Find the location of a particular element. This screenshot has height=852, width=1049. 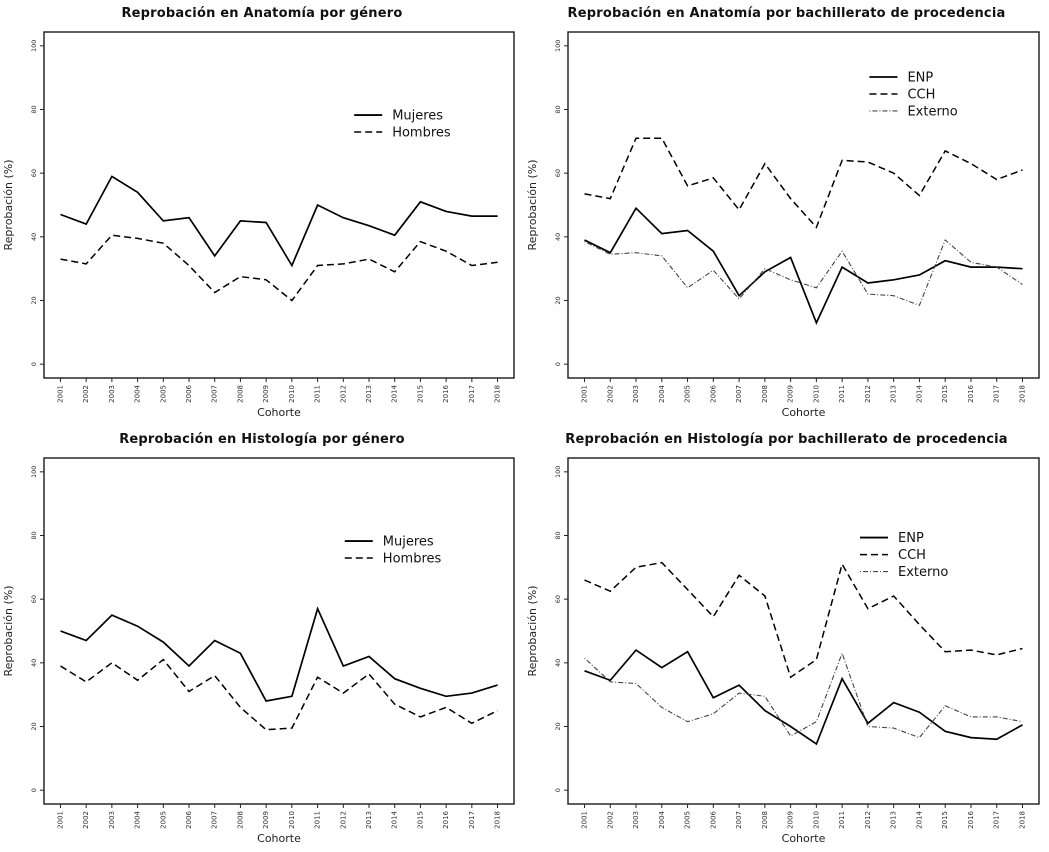

legend-label: Hombres is located at coordinates (412, 559).